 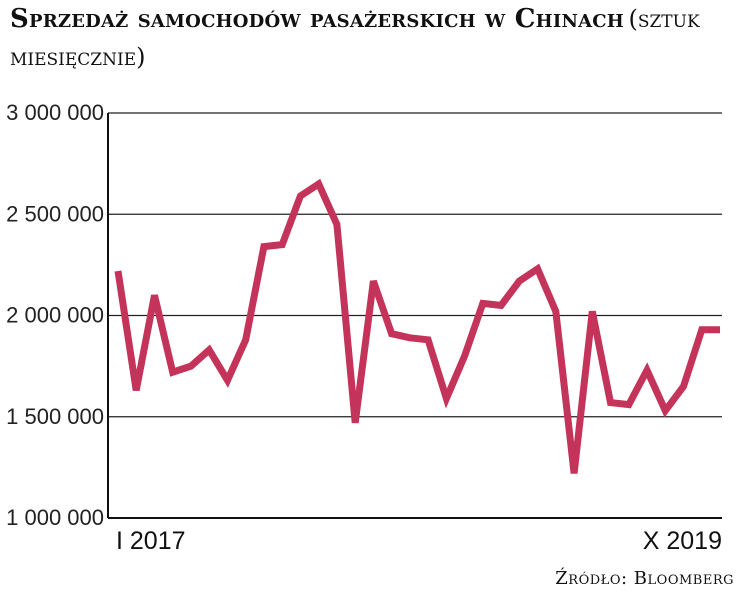 What do you see at coordinates (55, 112) in the screenshot?
I see `y-tick-label: 3 000 000` at bounding box center [55, 112].